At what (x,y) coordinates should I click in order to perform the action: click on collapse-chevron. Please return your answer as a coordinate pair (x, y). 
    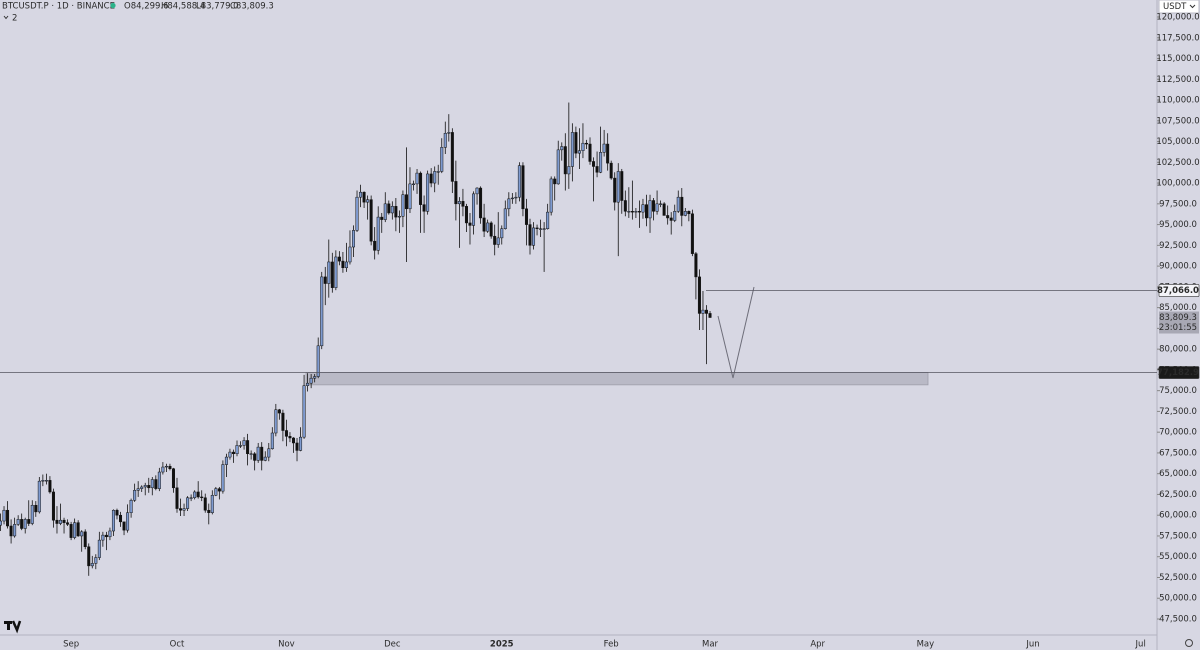
    Looking at the image, I should click on (6, 17).